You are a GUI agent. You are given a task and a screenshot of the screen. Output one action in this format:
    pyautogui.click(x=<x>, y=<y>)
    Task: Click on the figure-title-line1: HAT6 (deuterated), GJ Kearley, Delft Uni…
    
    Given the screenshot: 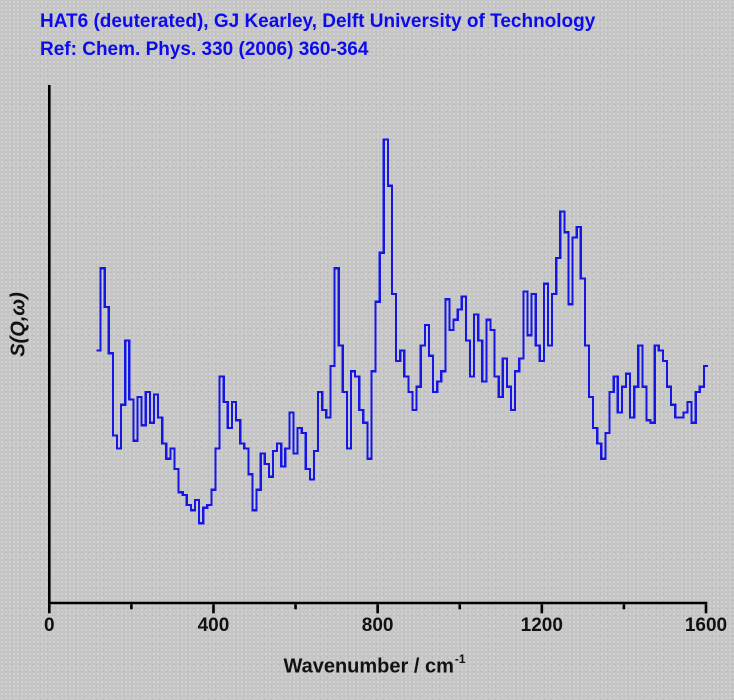 What is the action you would take?
    pyautogui.click(x=318, y=21)
    